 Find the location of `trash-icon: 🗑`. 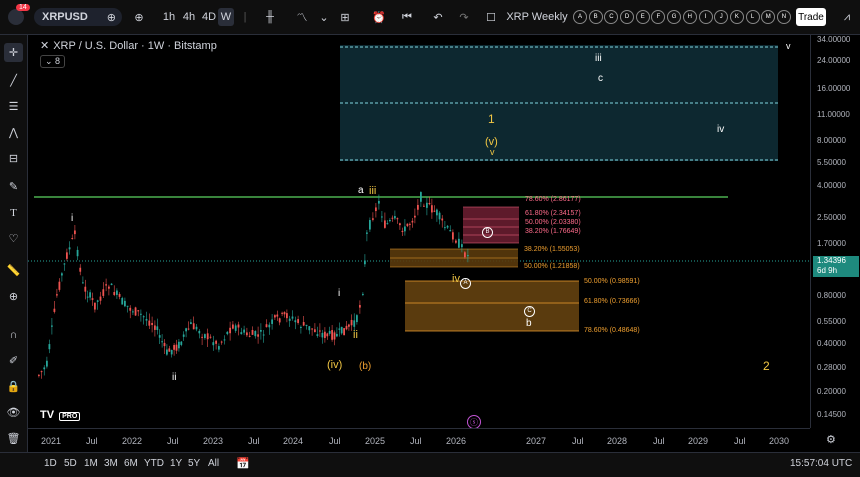

trash-icon: 🗑 is located at coordinates (13, 439).